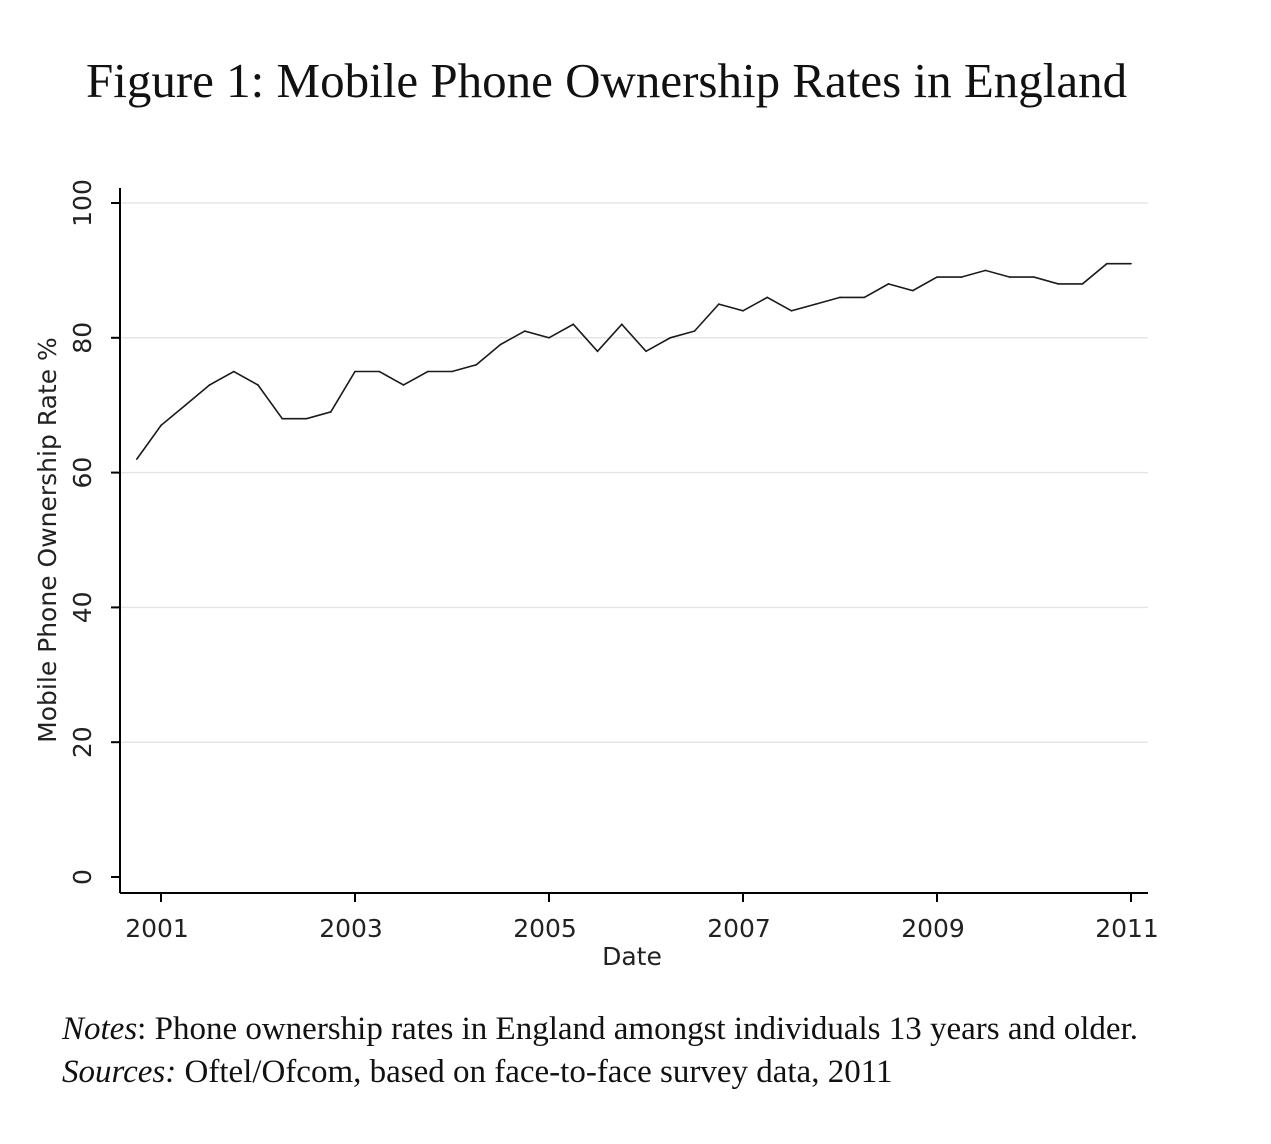  What do you see at coordinates (82, 877) in the screenshot?
I see `y-tick-label-0: 0` at bounding box center [82, 877].